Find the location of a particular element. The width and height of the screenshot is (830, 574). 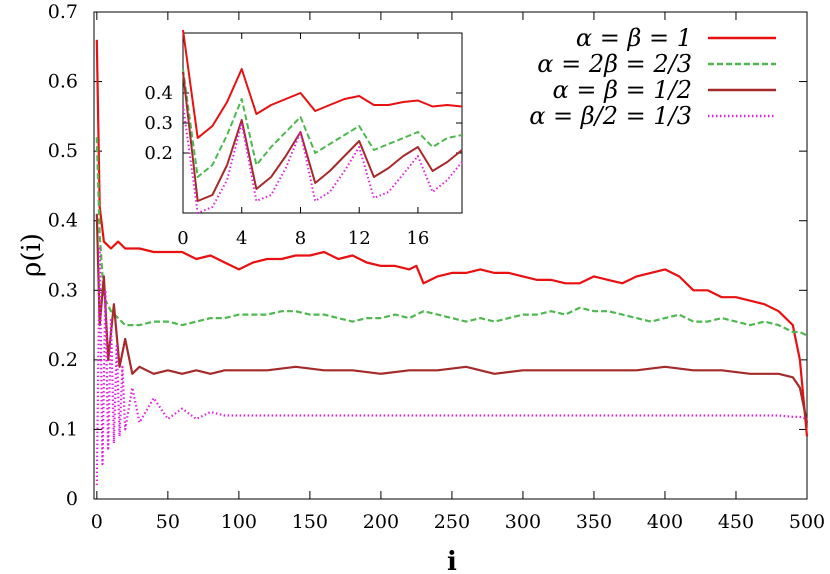

legend-label-2: α = 2β = 2/3 is located at coordinates (614, 64).